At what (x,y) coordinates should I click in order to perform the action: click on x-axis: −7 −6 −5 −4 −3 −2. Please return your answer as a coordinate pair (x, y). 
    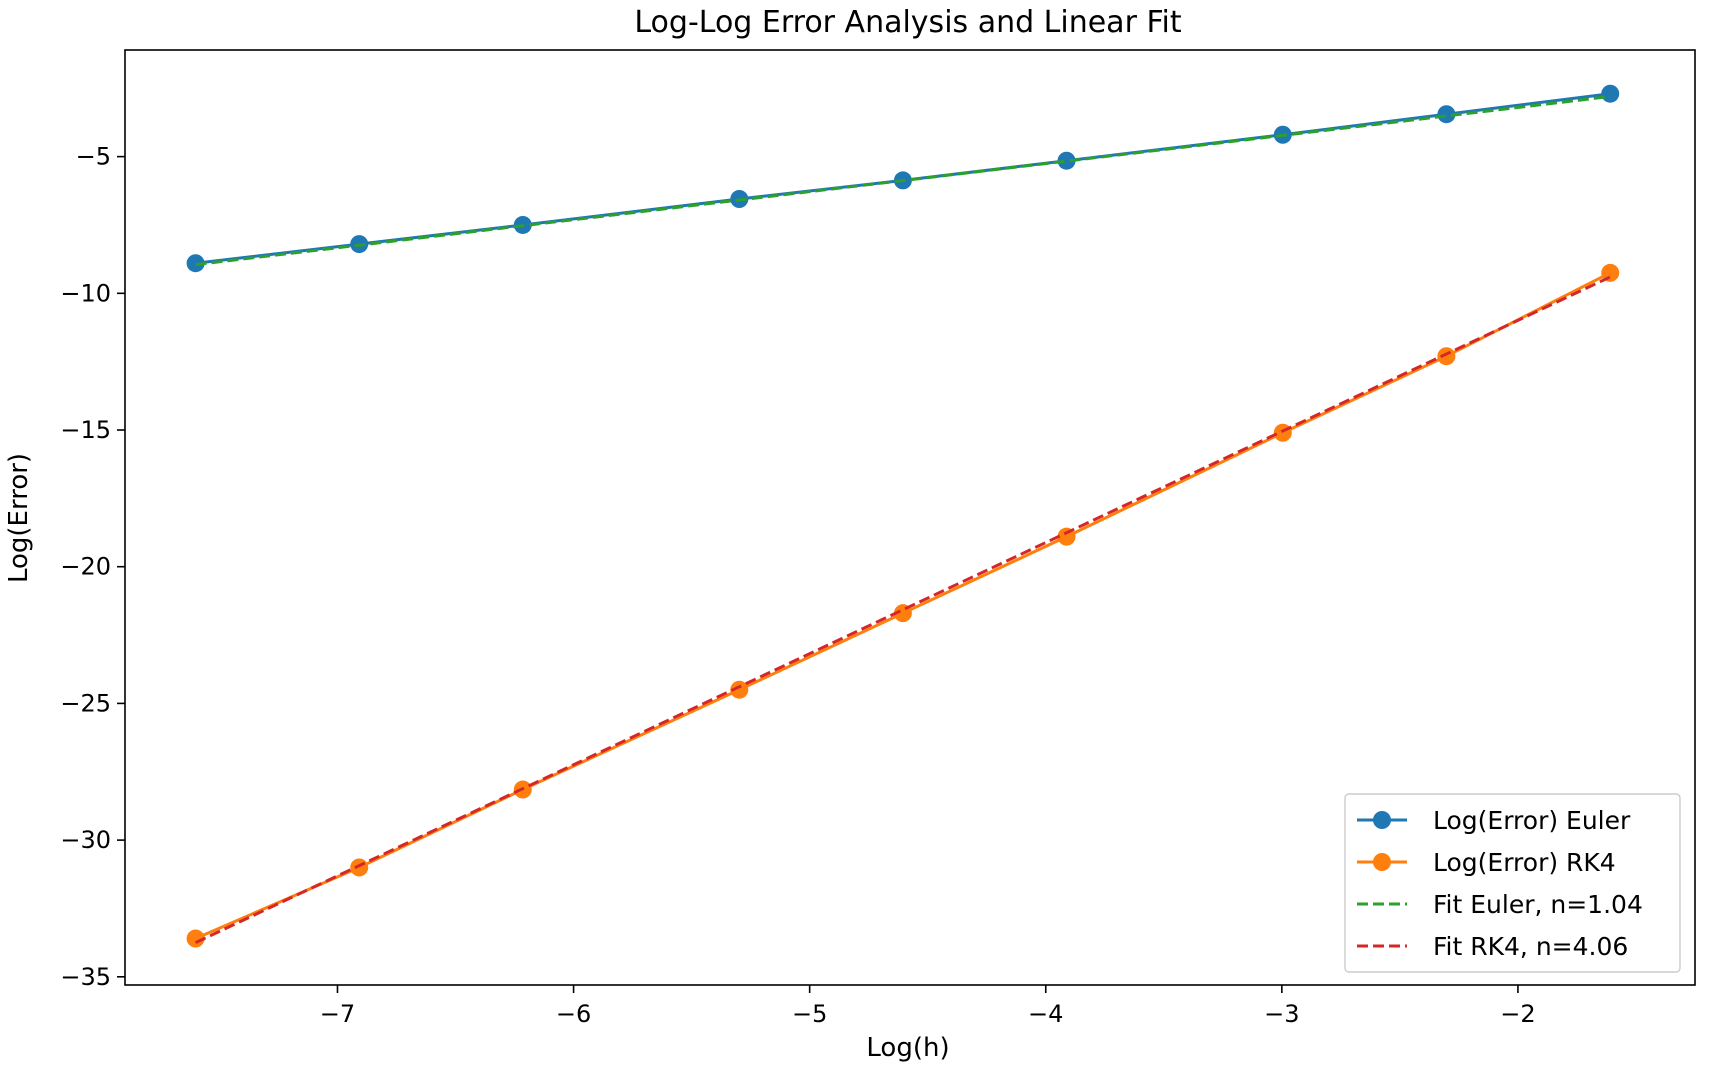
    Looking at the image, I should click on (928, 1006).